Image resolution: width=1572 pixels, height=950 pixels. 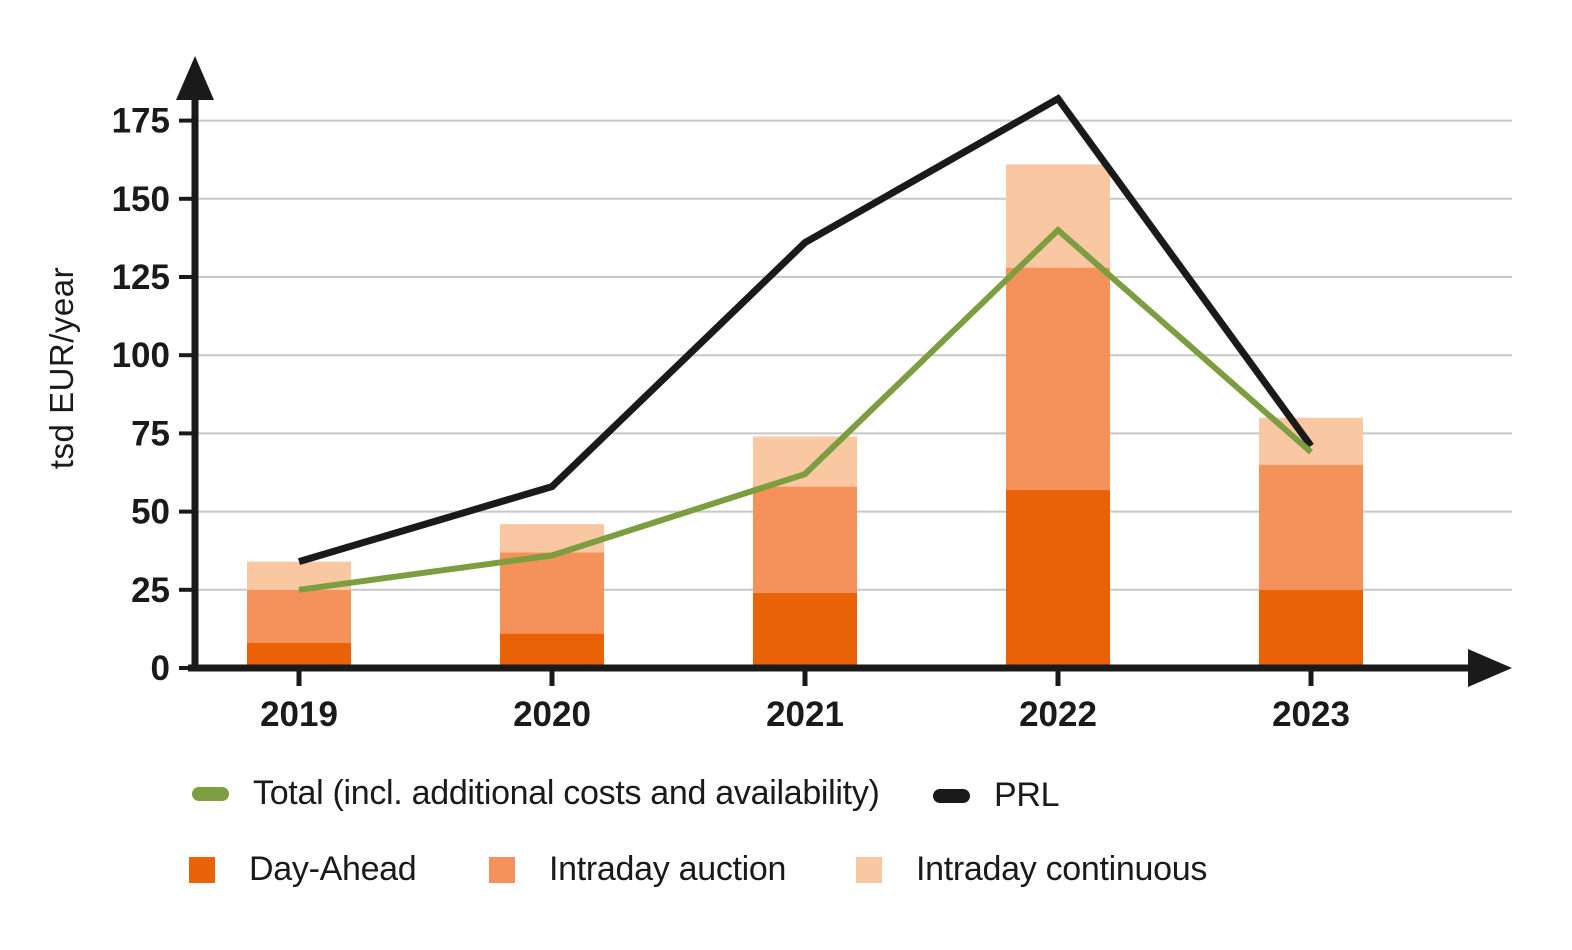 I want to click on y-tick-label: 175, so click(x=141, y=121).